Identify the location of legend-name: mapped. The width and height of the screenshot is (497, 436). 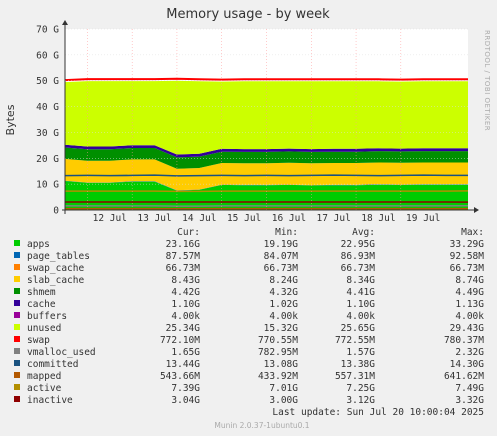
(44, 376).